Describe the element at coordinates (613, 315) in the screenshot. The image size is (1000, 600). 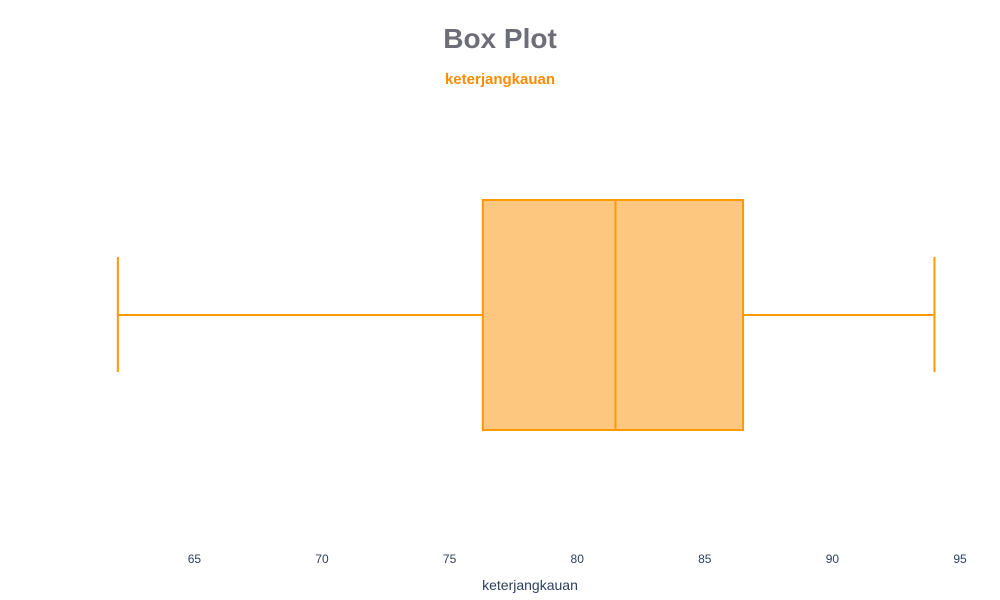
I see `interquartile-box` at that location.